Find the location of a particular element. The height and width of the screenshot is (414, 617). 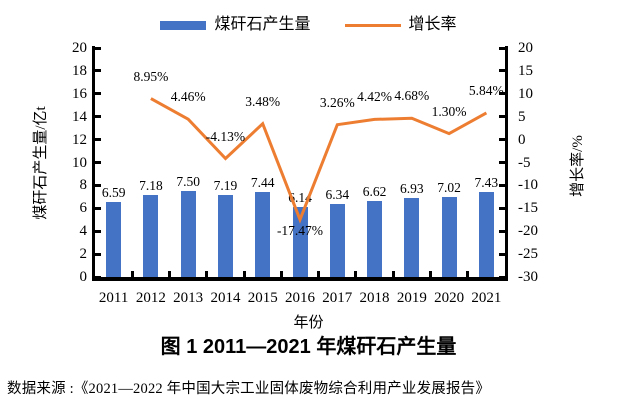

right-axis-line is located at coordinates (506, 163).